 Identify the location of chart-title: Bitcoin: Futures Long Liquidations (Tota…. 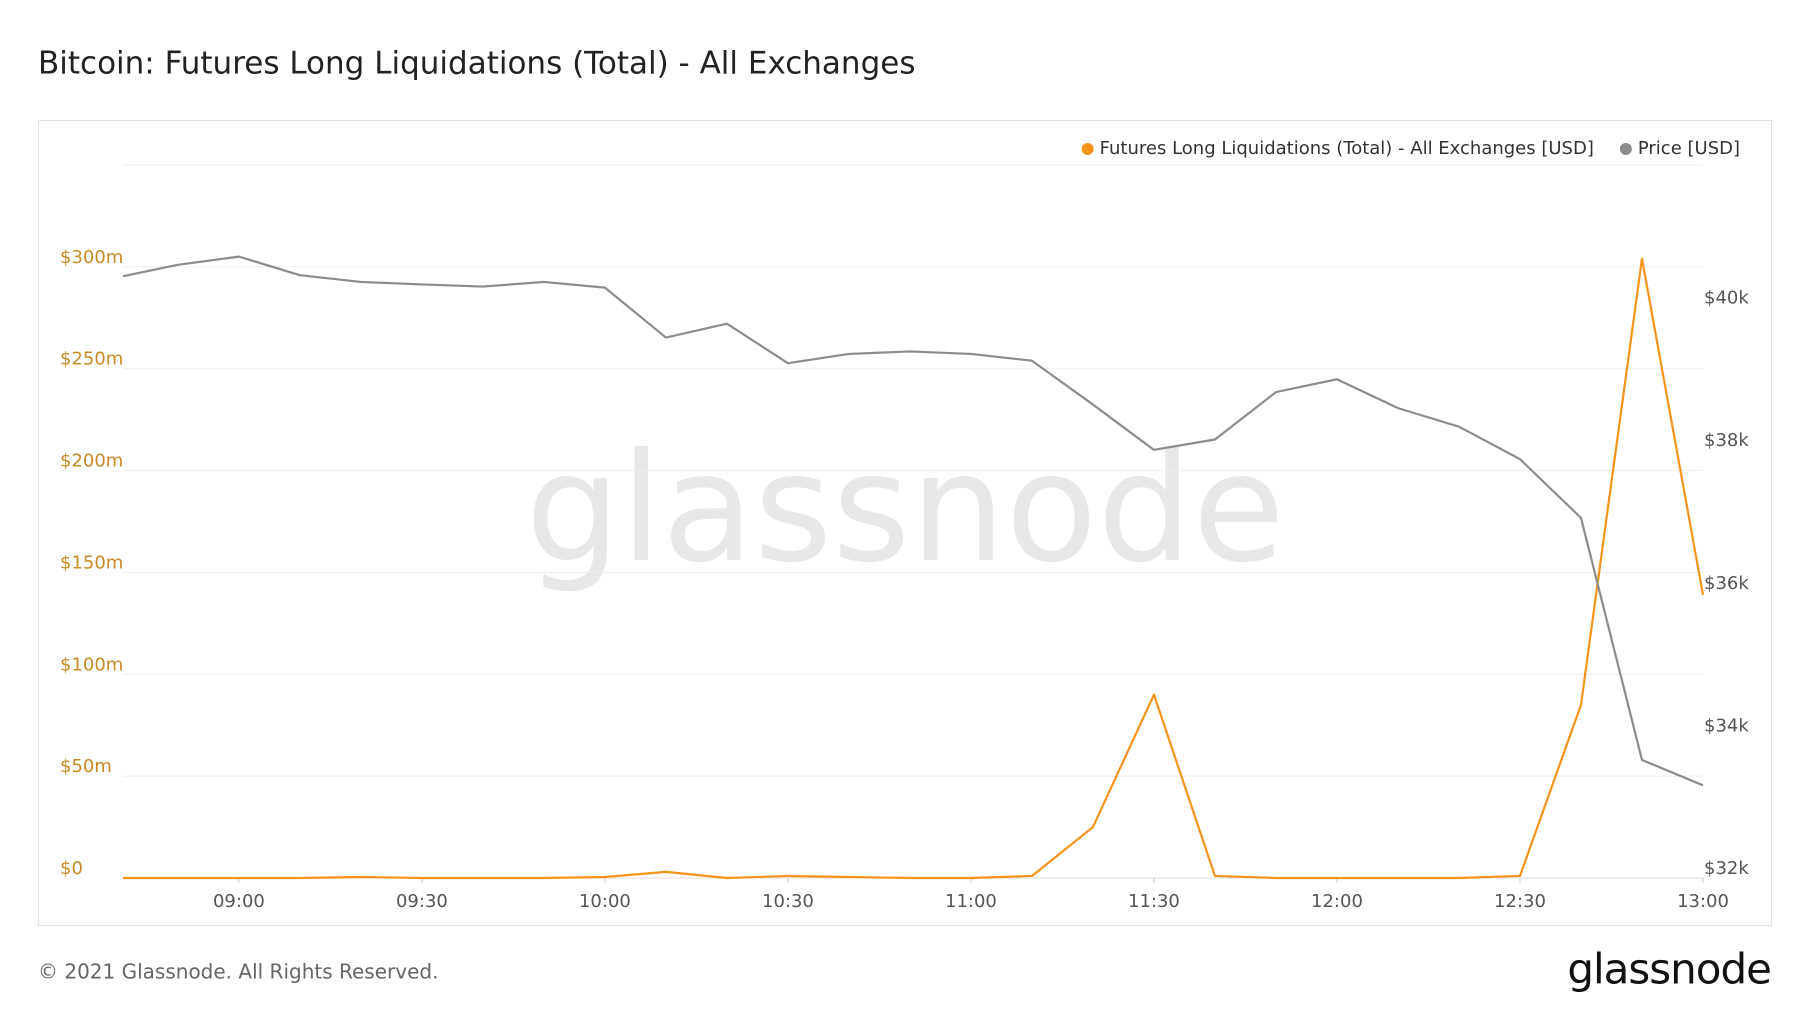
(476, 64).